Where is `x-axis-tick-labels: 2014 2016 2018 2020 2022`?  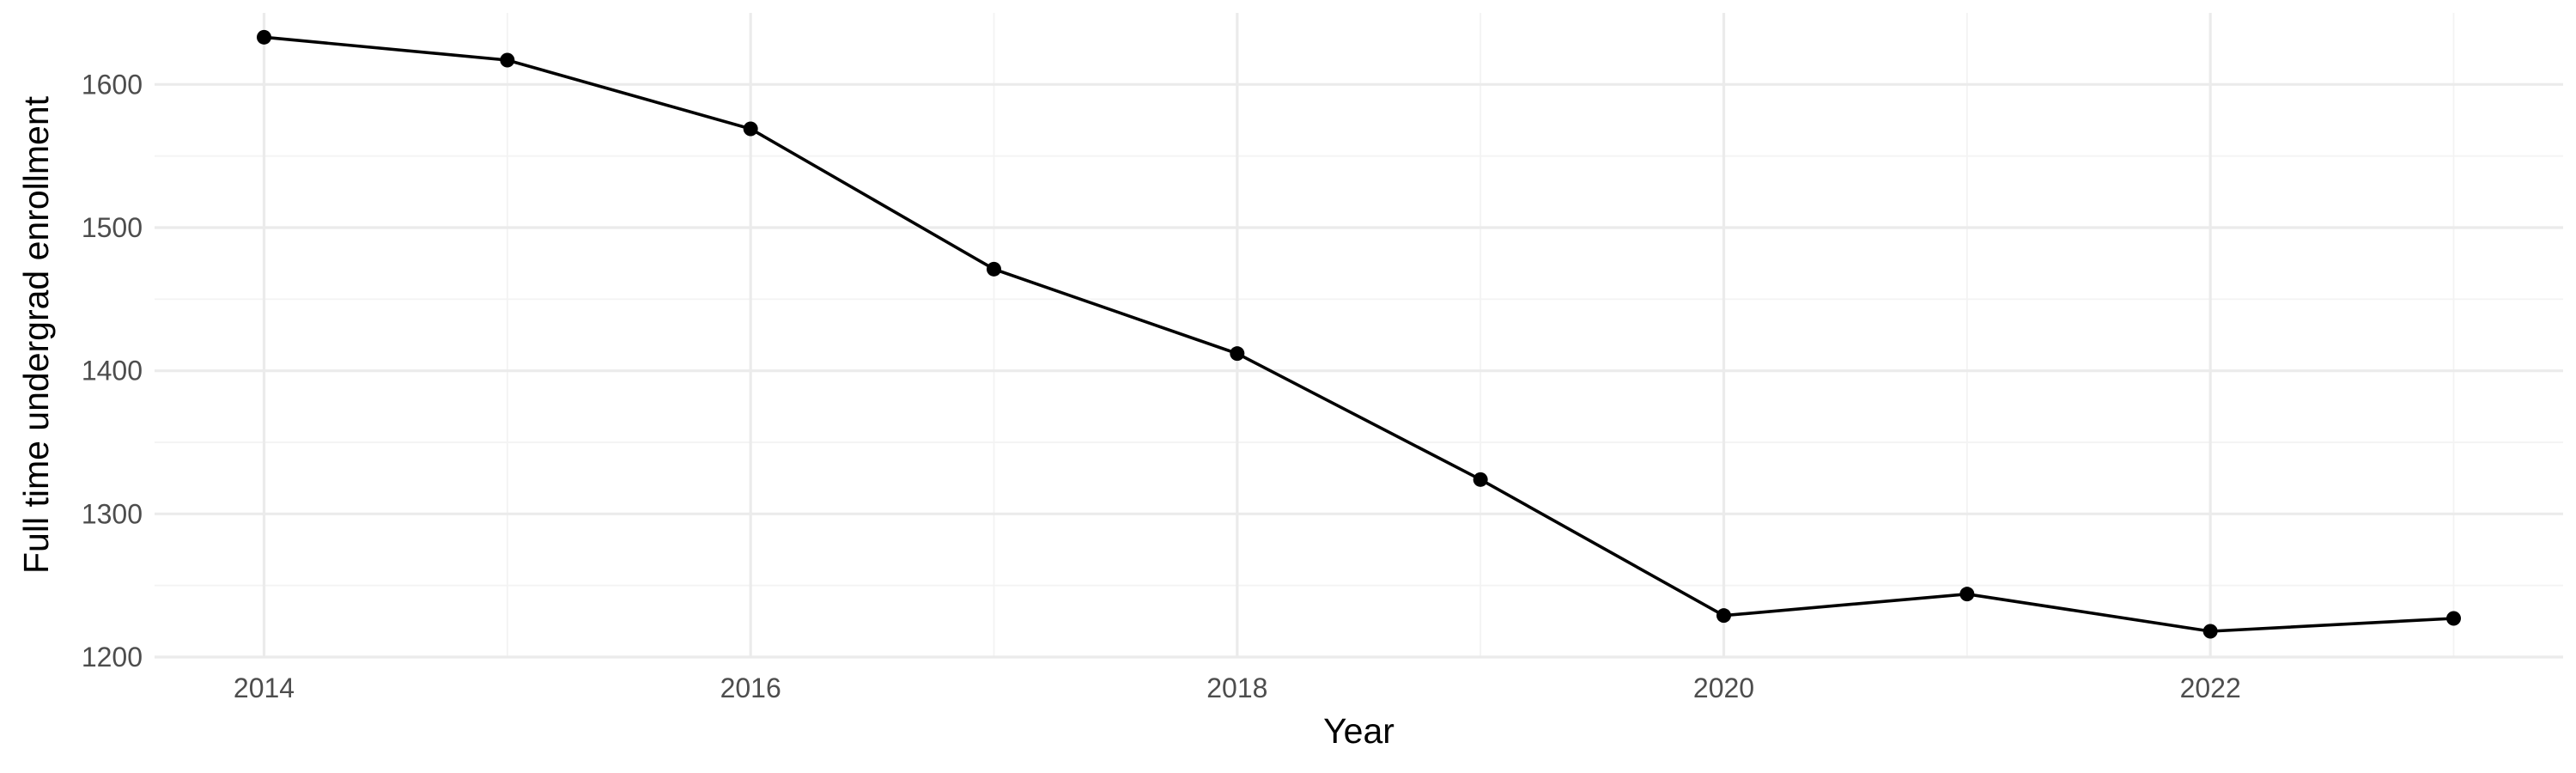 x-axis-tick-labels: 2014 2016 2018 2020 2022 is located at coordinates (1237, 688).